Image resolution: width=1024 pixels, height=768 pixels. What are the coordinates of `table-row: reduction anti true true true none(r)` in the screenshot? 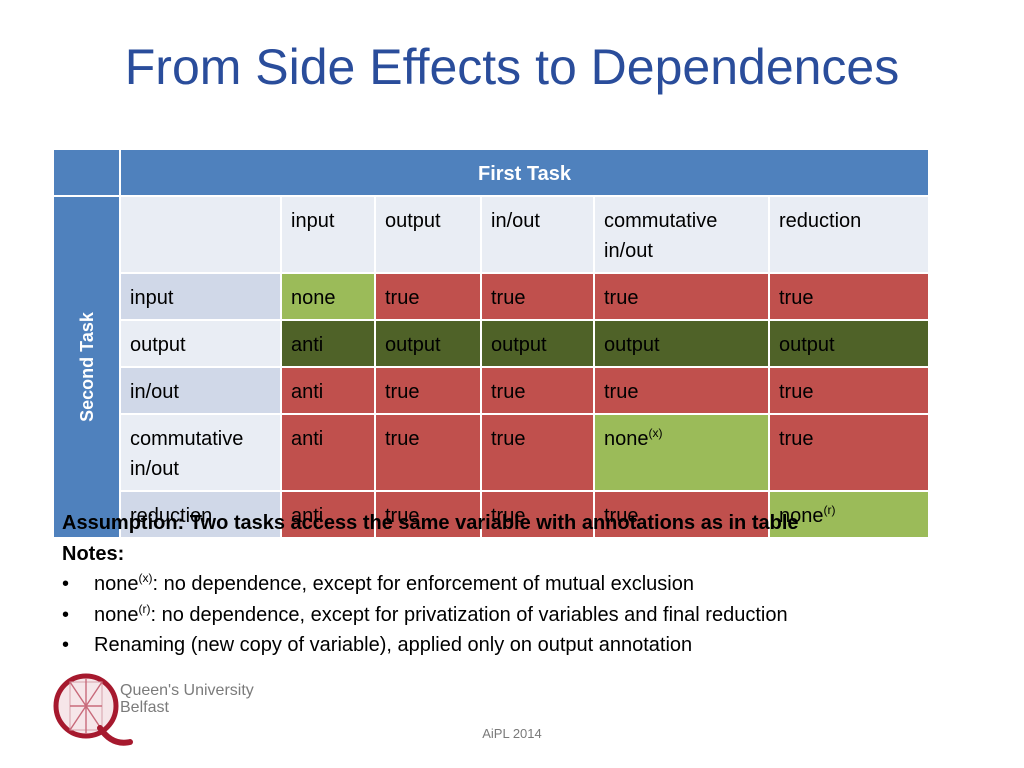 It's located at (491, 514).